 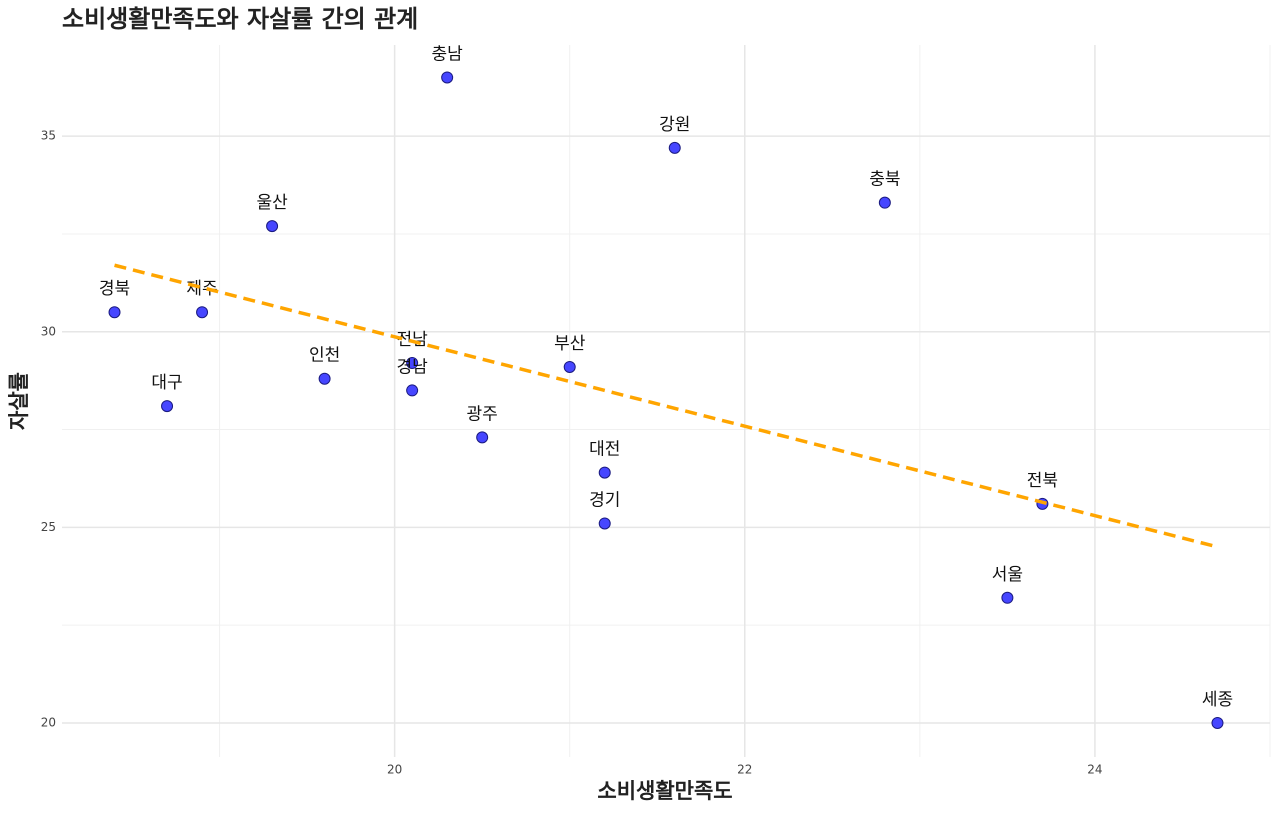 What do you see at coordinates (604, 500) in the screenshot?
I see `point-label: 경기` at bounding box center [604, 500].